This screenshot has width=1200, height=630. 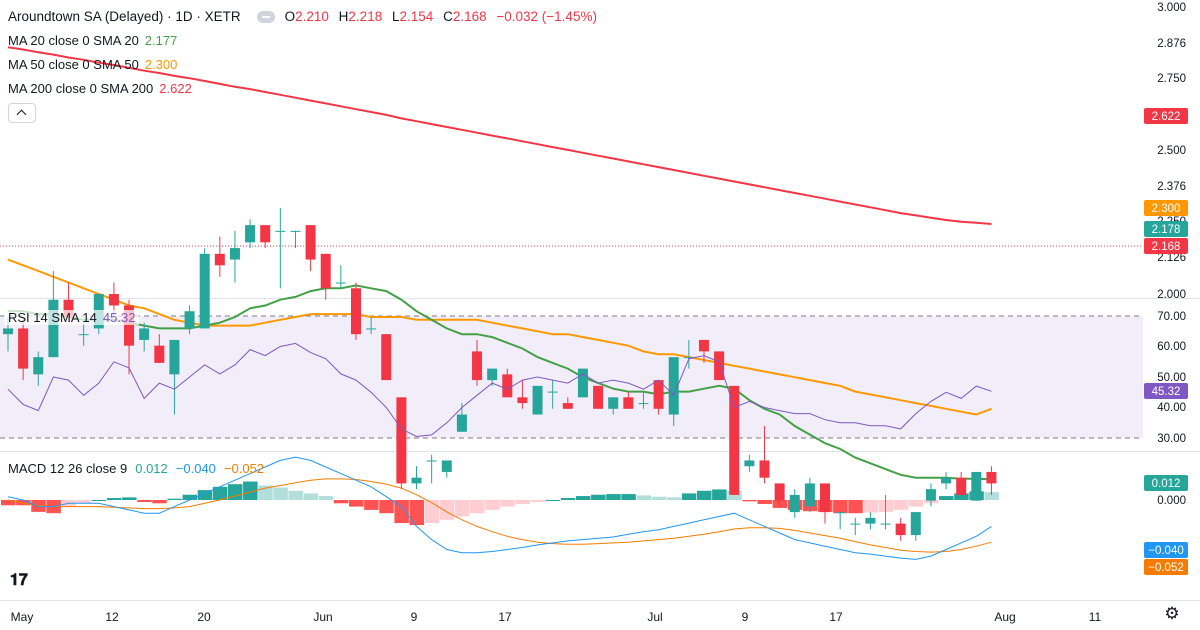 What do you see at coordinates (1166, 209) in the screenshot?
I see `price-badge: 2.300` at bounding box center [1166, 209].